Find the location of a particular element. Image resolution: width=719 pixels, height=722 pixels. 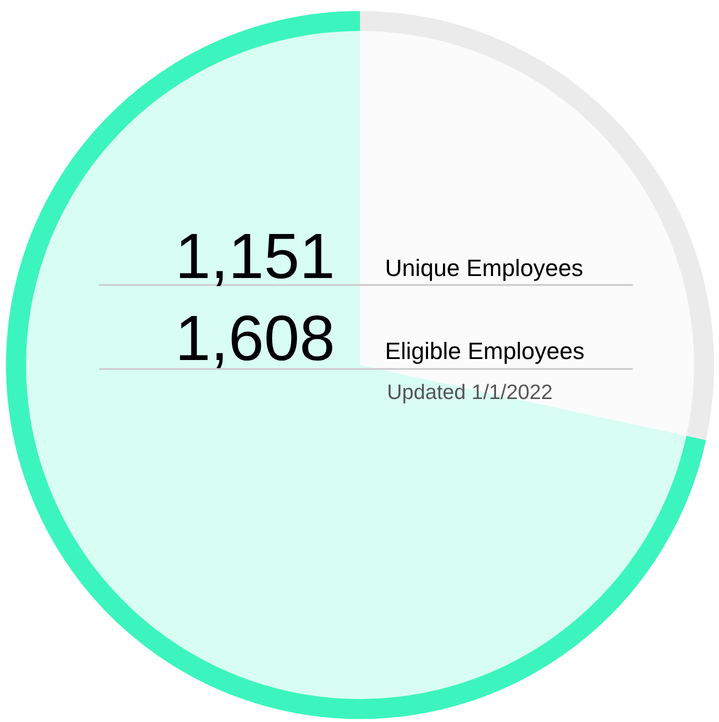

text: Updated 1/1/2022 is located at coordinates (470, 394).